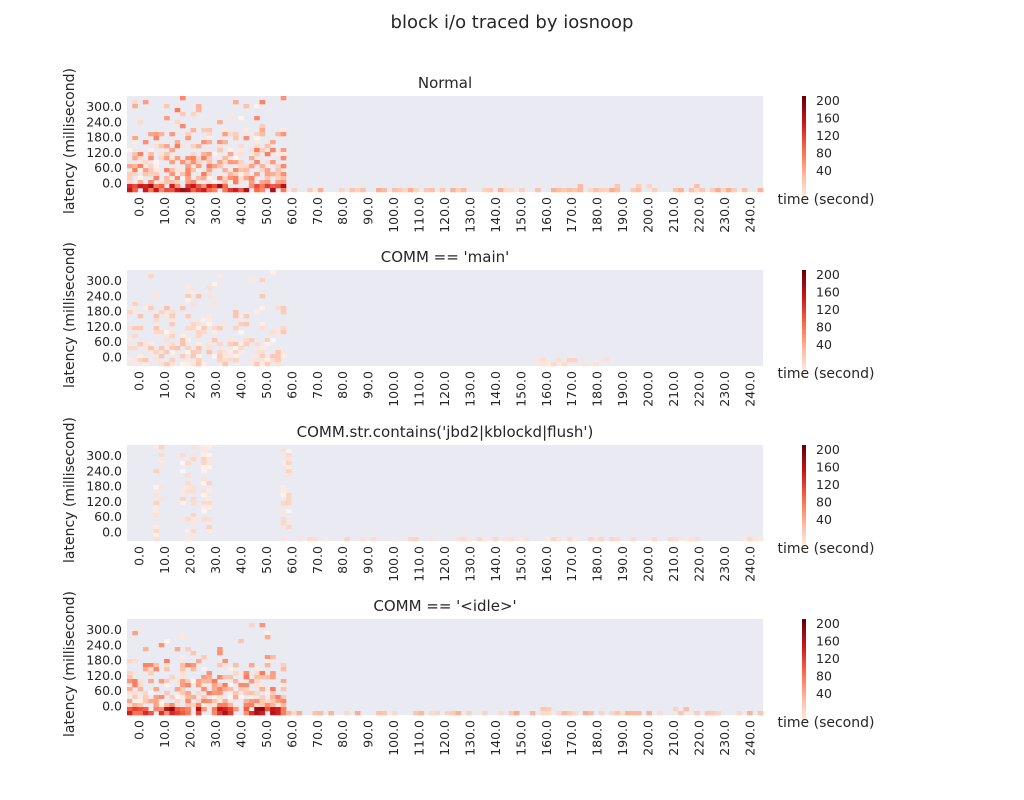 Image resolution: width=1024 pixels, height=800 pixels. What do you see at coordinates (215, 385) in the screenshot?
I see `x-tick-label: 30.0` at bounding box center [215, 385].